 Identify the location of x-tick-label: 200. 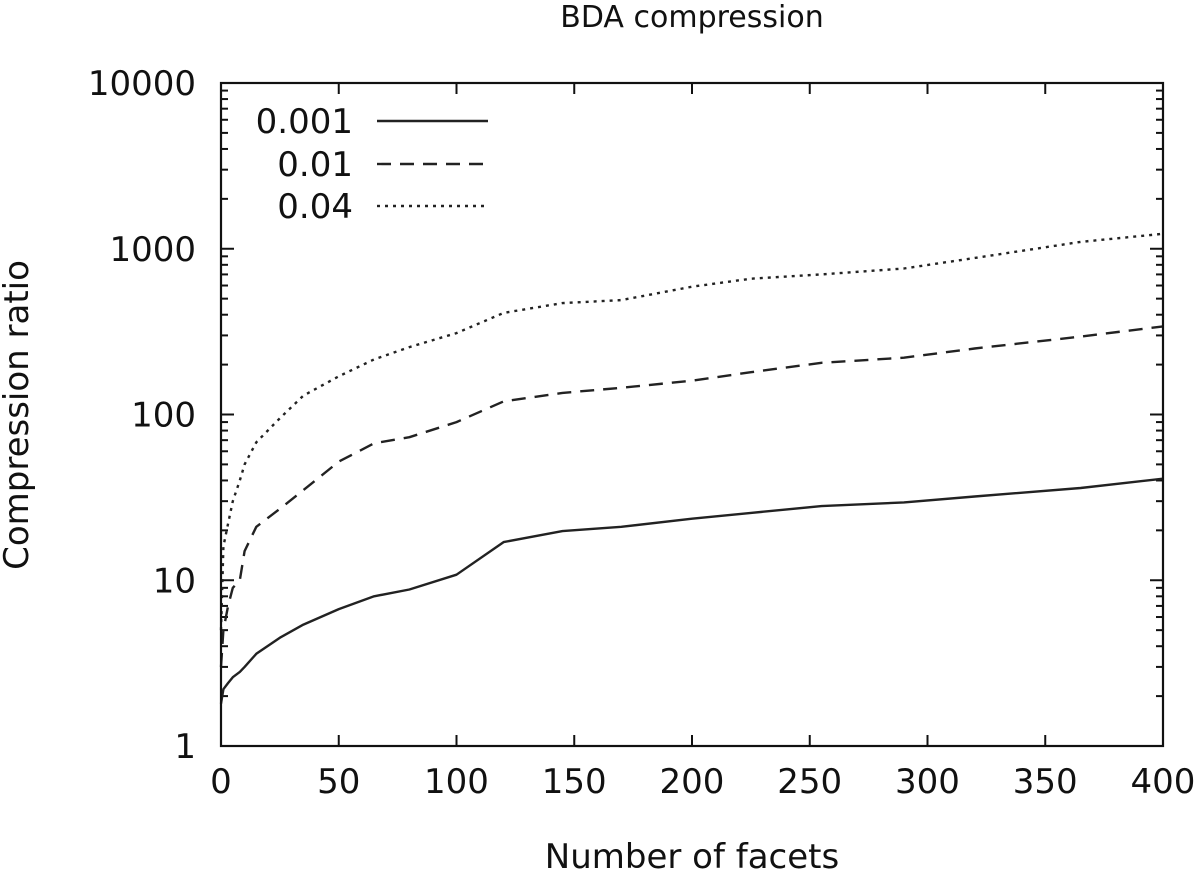
(692, 782).